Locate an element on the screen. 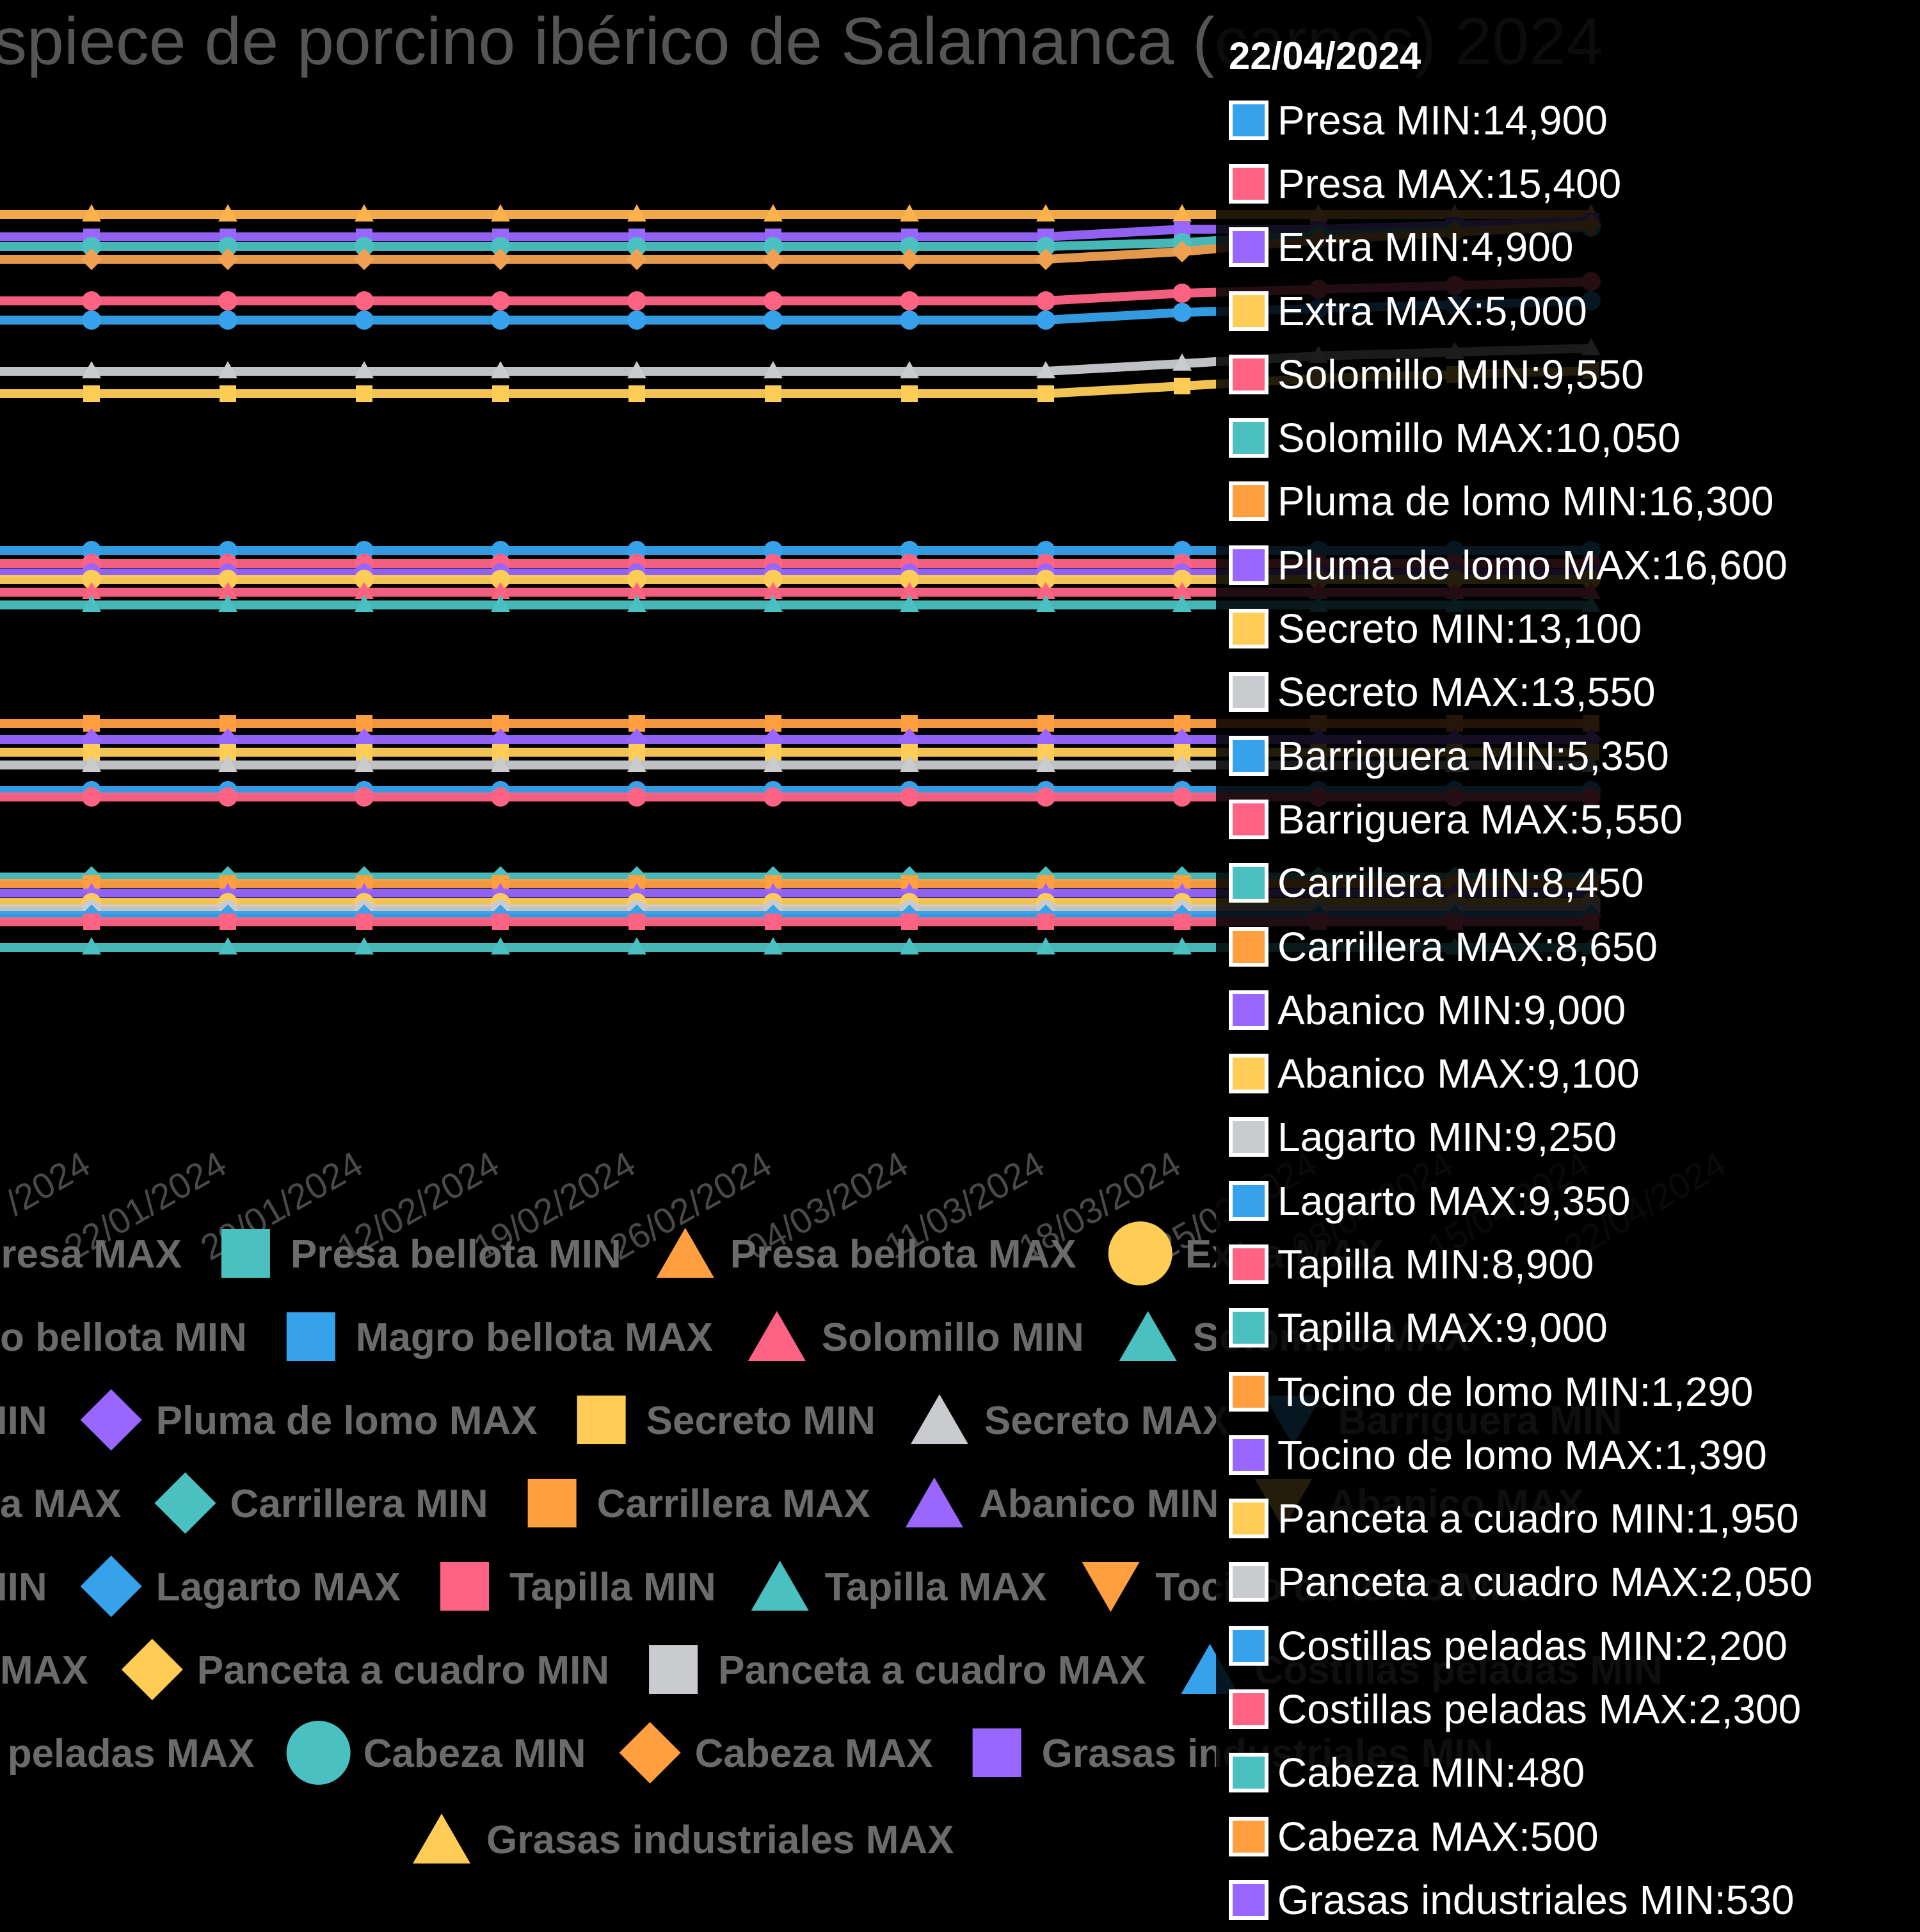  legend-item-presa-max: Presa MAX is located at coordinates (91, 1254).